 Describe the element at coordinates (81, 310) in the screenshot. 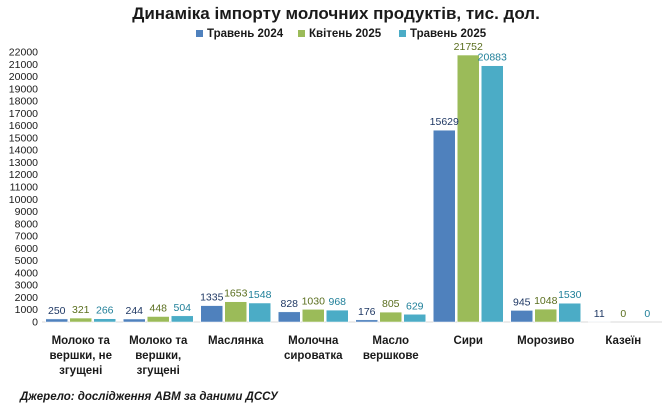

I see `data-label: 321` at that location.